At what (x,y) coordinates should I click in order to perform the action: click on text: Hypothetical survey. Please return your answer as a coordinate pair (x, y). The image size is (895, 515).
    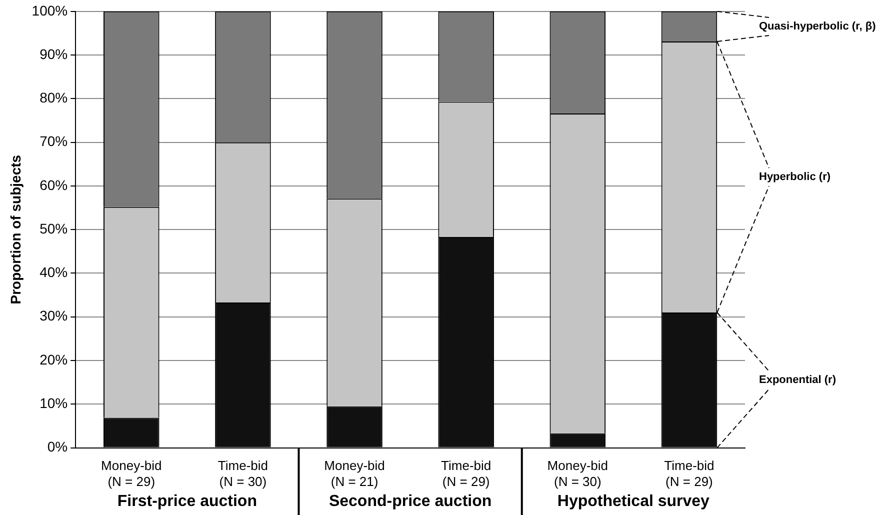
    Looking at the image, I should click on (633, 501).